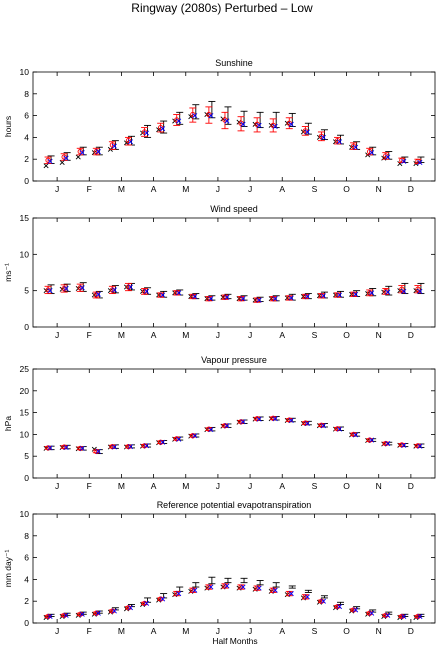 This screenshot has height=647, width=438. Describe the element at coordinates (8, 569) in the screenshot. I see `y-axis-label: mm day⁻¹` at that location.